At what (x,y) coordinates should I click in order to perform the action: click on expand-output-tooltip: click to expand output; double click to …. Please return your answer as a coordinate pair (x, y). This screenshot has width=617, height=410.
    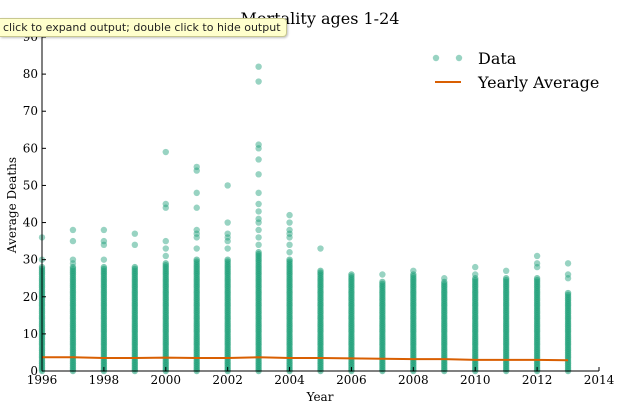
    Looking at the image, I should click on (143, 27).